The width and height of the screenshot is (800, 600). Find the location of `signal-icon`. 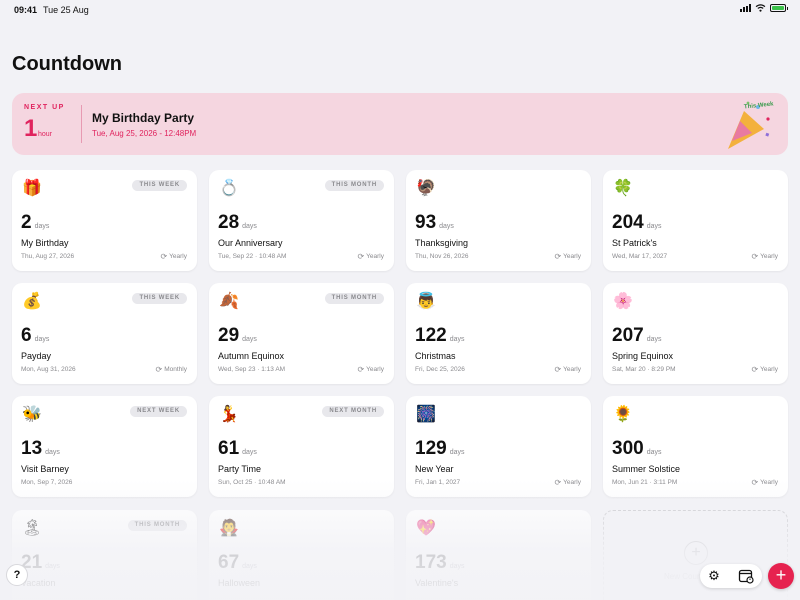

signal-icon is located at coordinates (745, 8).